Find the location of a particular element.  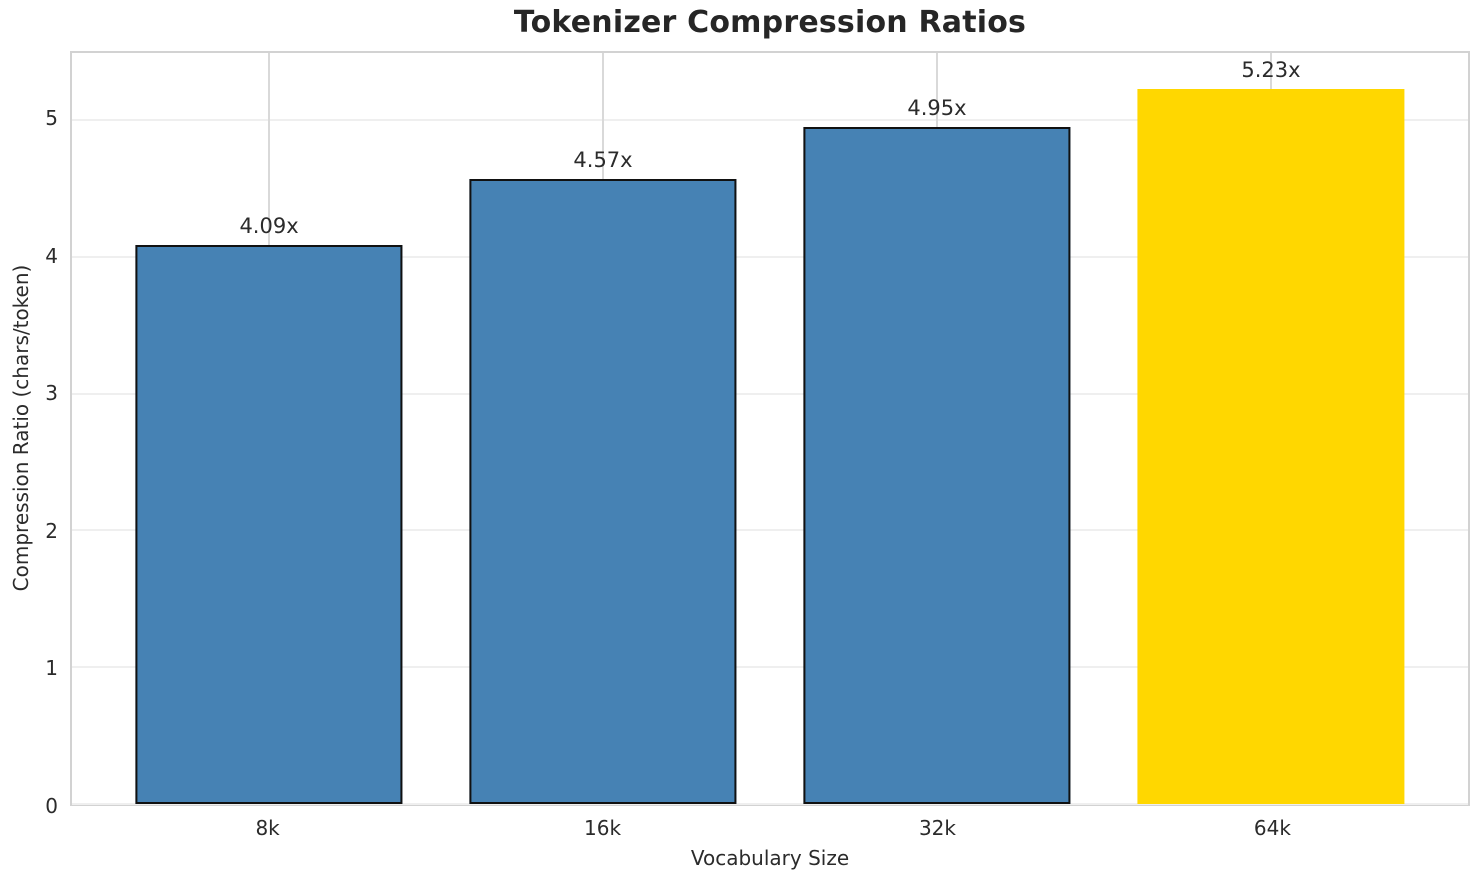

bar-16k is located at coordinates (603, 491).